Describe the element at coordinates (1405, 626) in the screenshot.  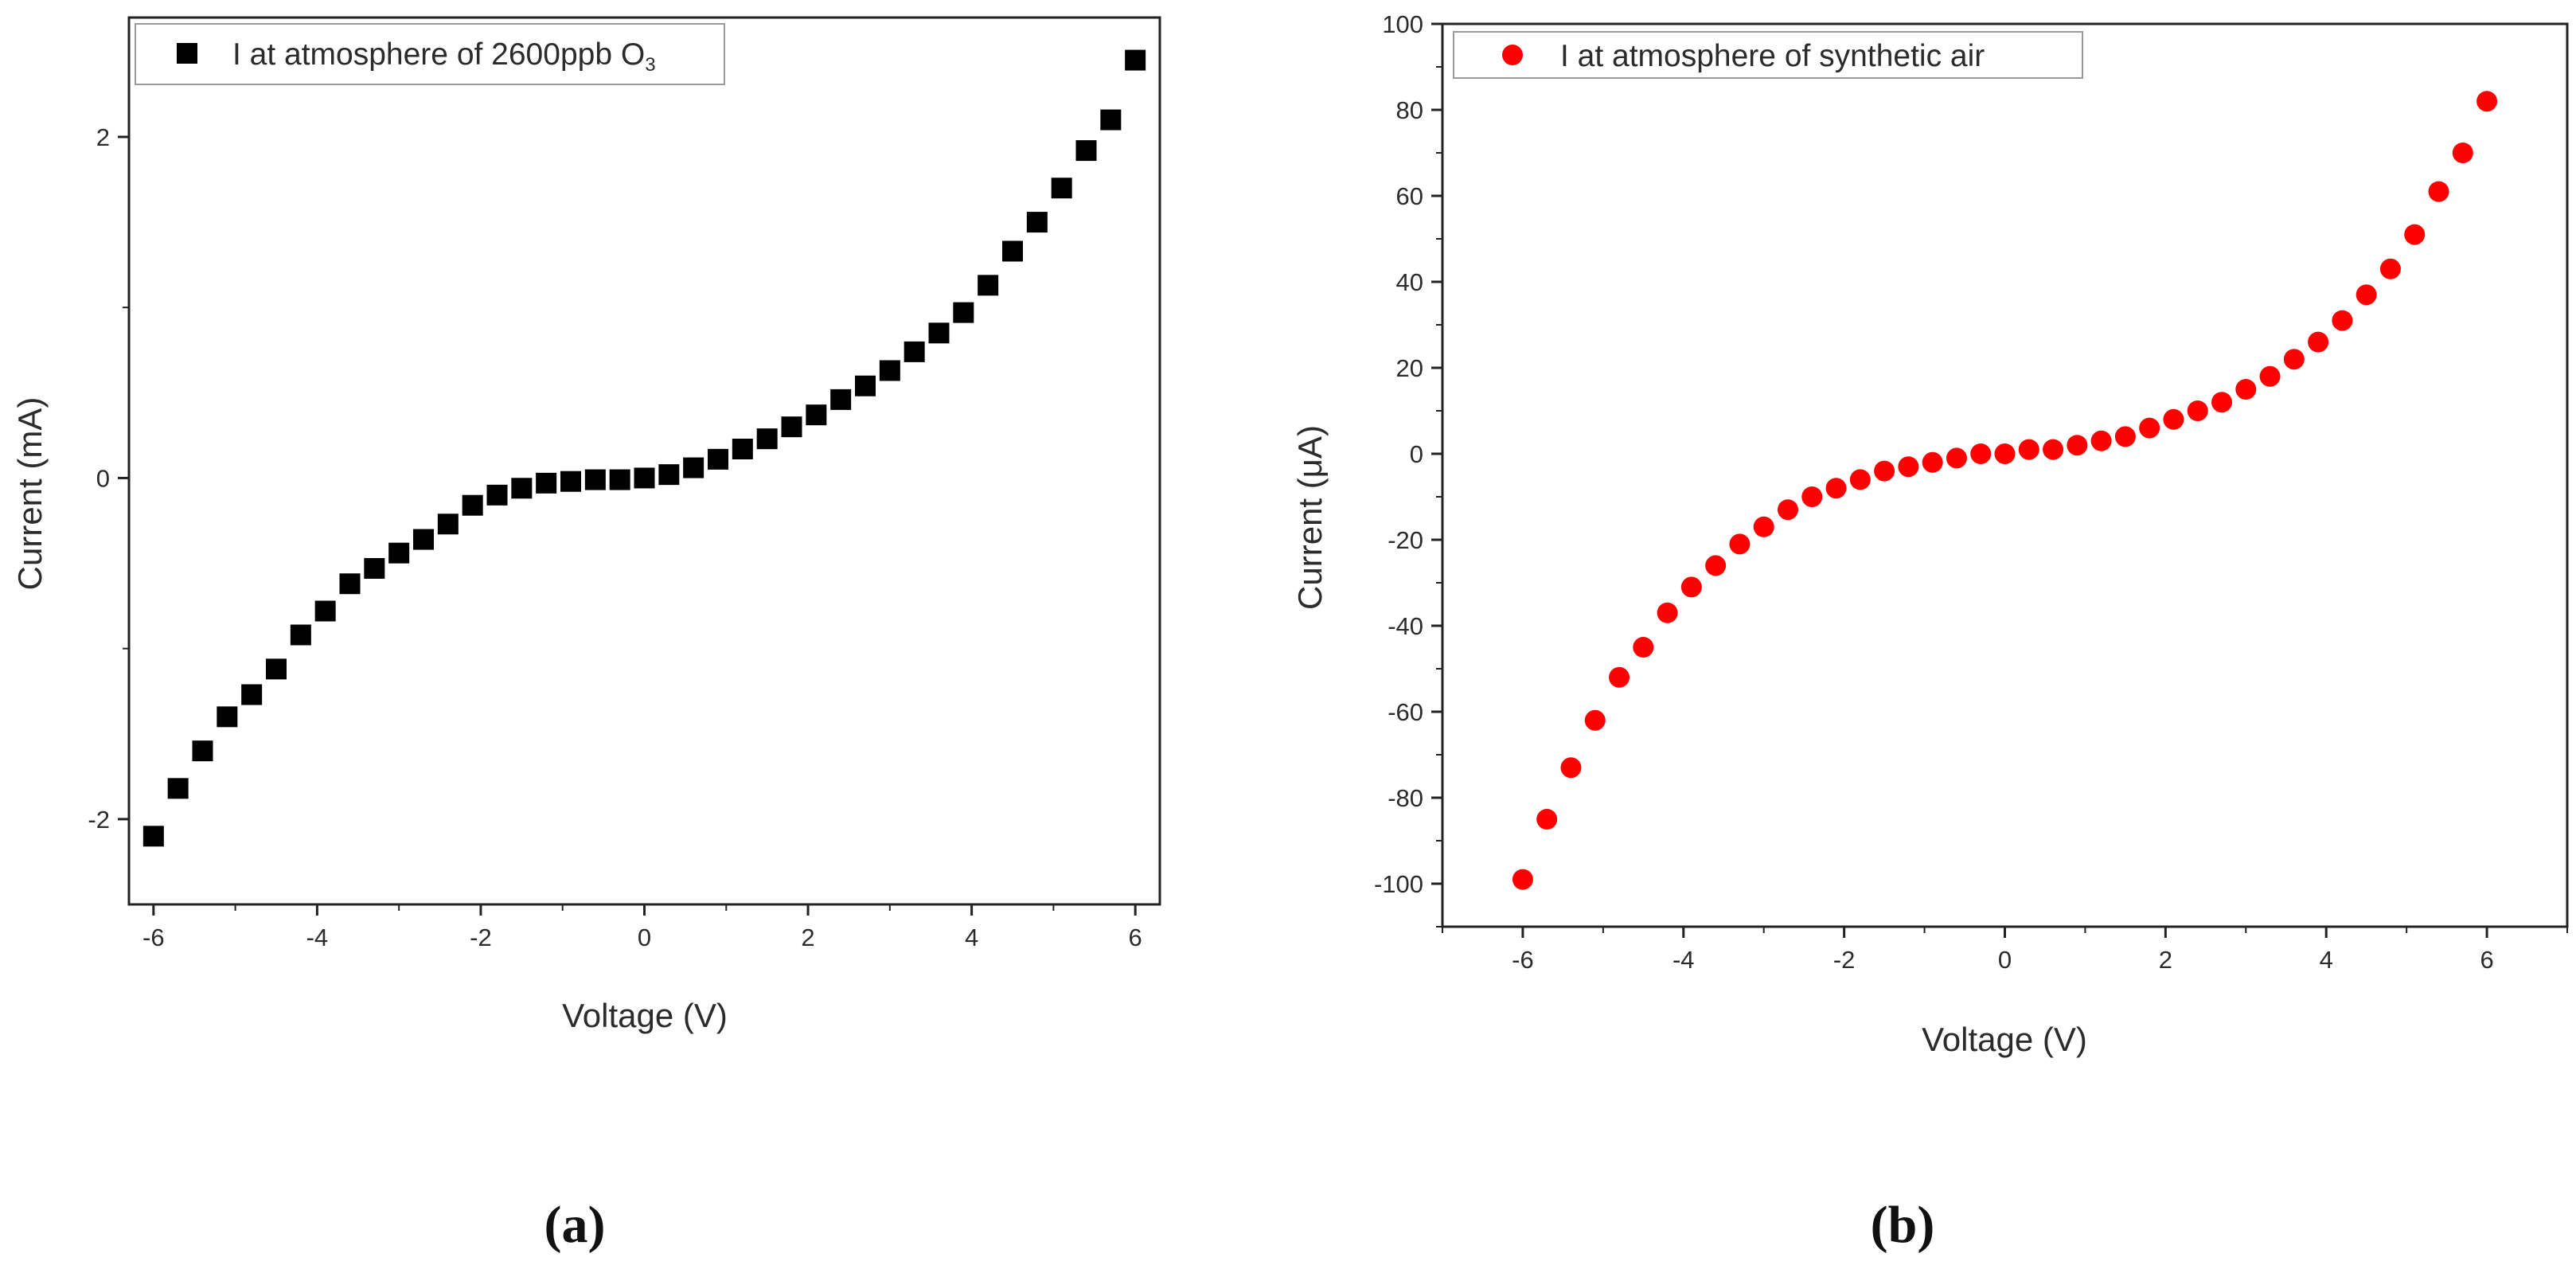
I see `y-tick-label-b: -40` at that location.